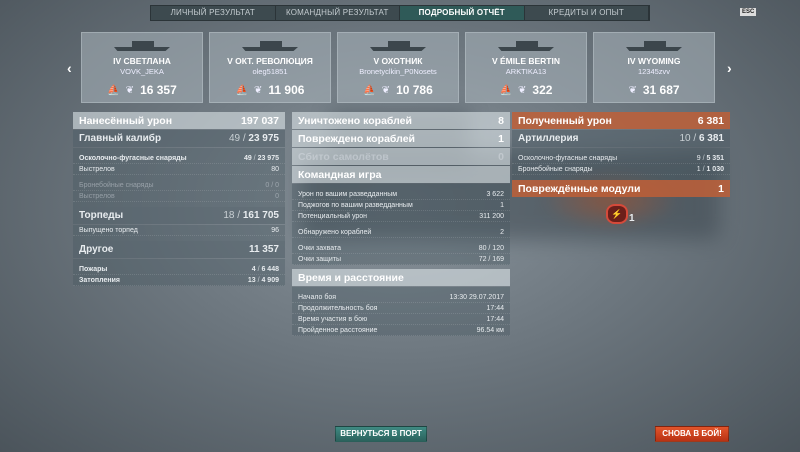  I want to click on sunk-ship-icon: ⛵, so click(506, 90).